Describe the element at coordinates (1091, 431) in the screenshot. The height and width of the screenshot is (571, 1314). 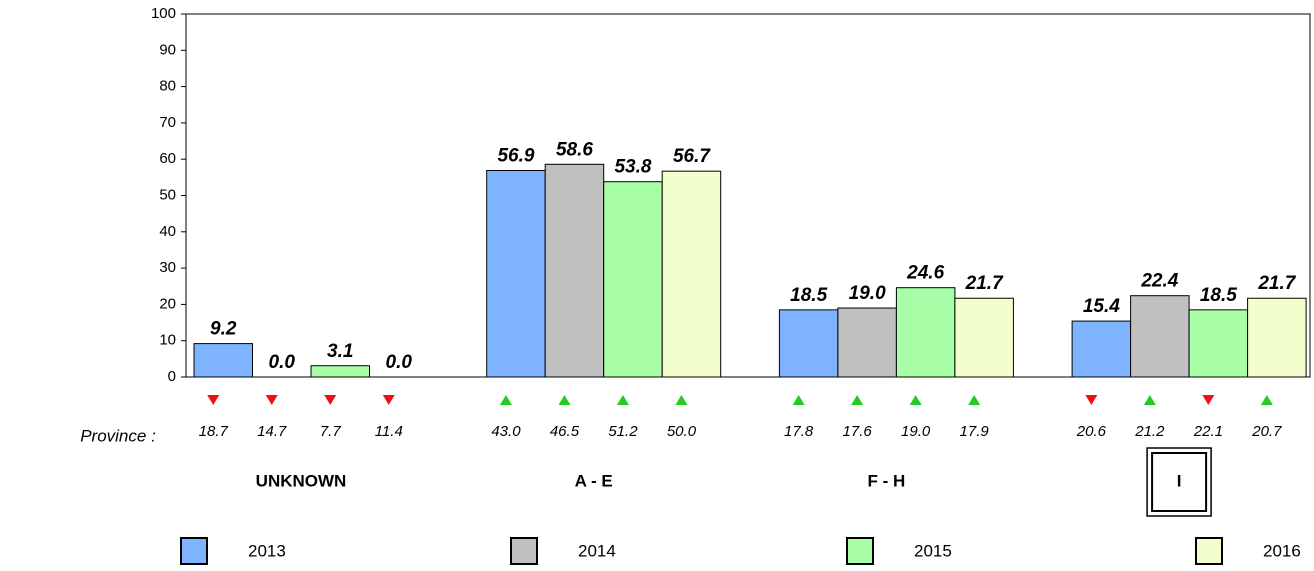
I see `compare-label: 20.6` at that location.